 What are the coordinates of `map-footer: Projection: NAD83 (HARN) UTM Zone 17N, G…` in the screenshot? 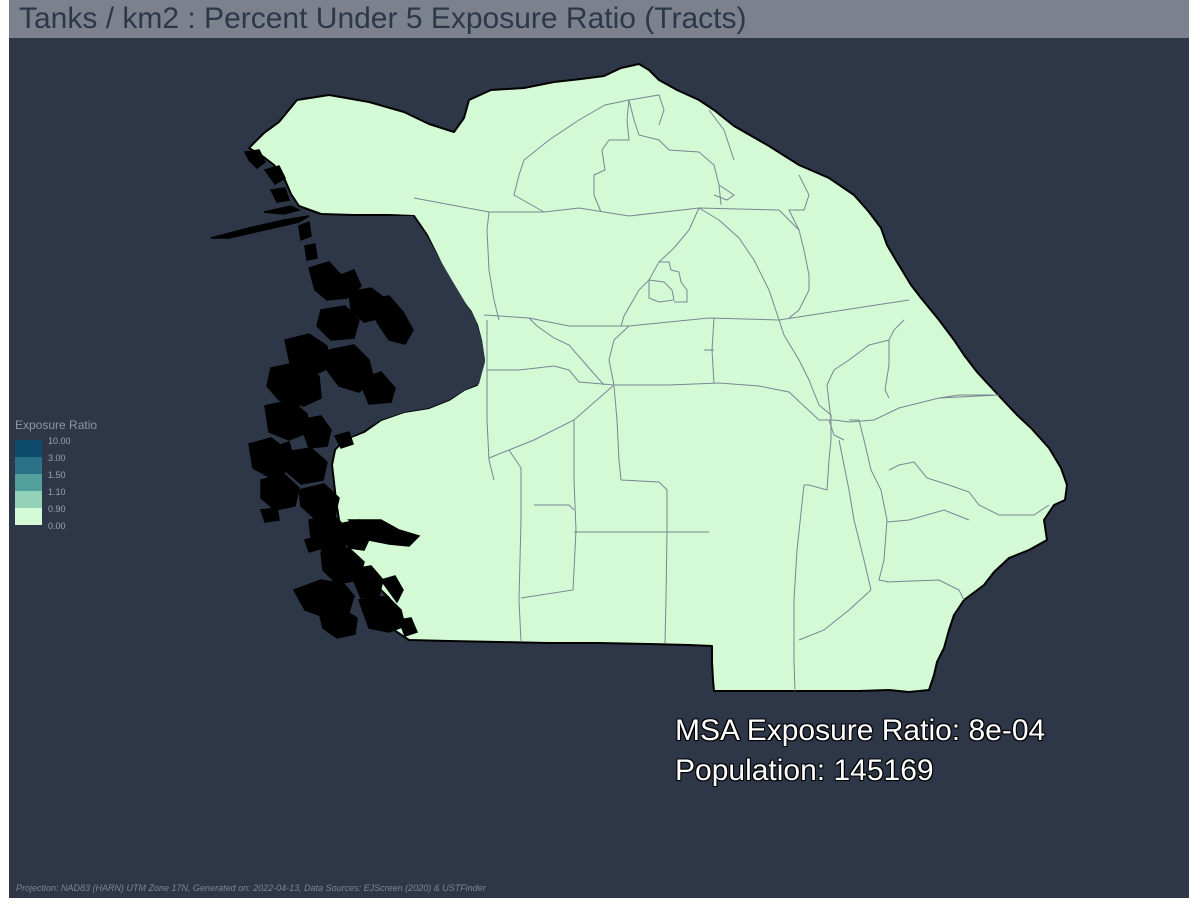 It's located at (251, 888).